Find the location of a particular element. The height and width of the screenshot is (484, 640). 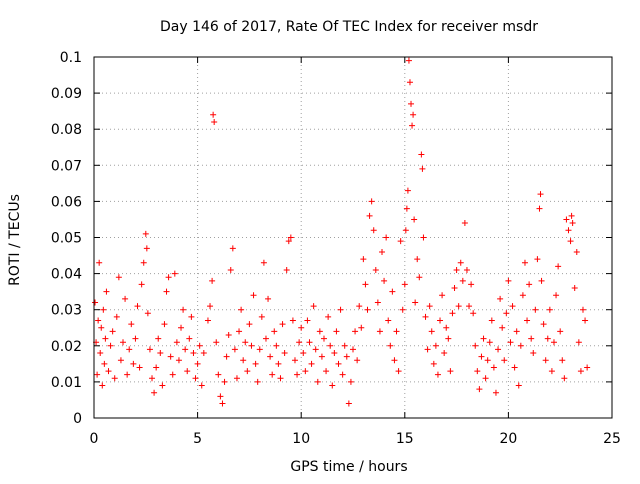

x-tick-label: 25 is located at coordinates (612, 439).